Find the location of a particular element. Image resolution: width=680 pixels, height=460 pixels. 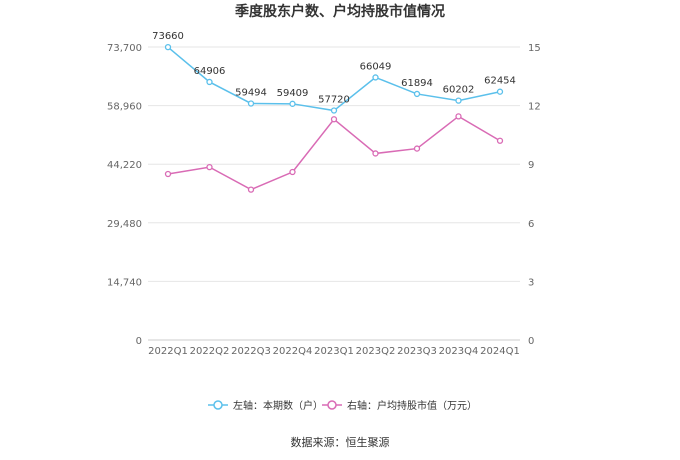

right-tick-label: 3 is located at coordinates (531, 282).